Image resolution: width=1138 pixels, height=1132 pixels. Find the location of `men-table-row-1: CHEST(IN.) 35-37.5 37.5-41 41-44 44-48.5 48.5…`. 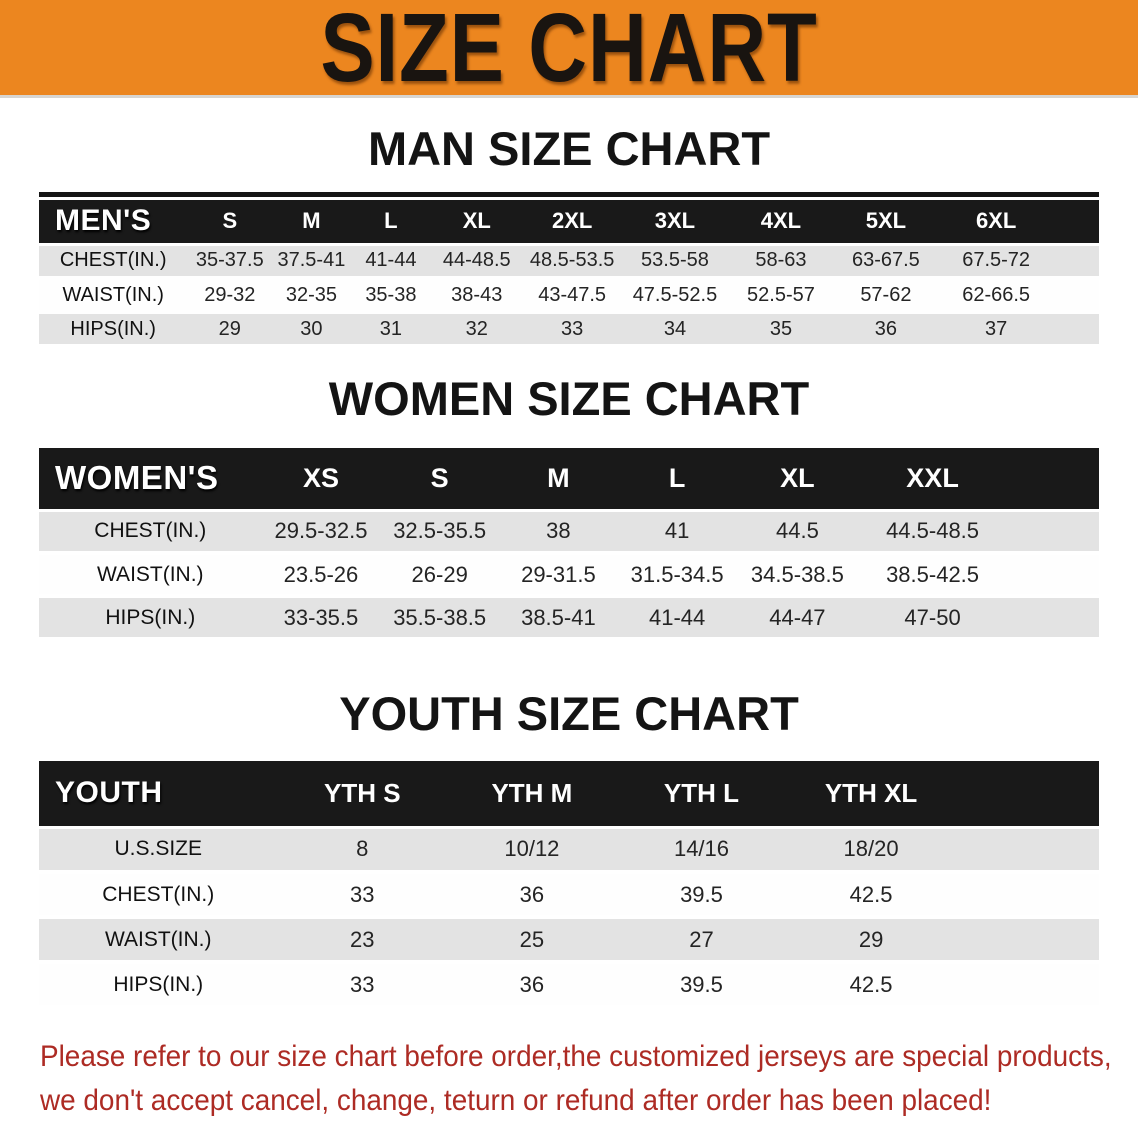

men-table-row-1: CHEST(IN.) 35-37.5 37.5-41 41-44 44-48.5 48.5… is located at coordinates (569, 262).